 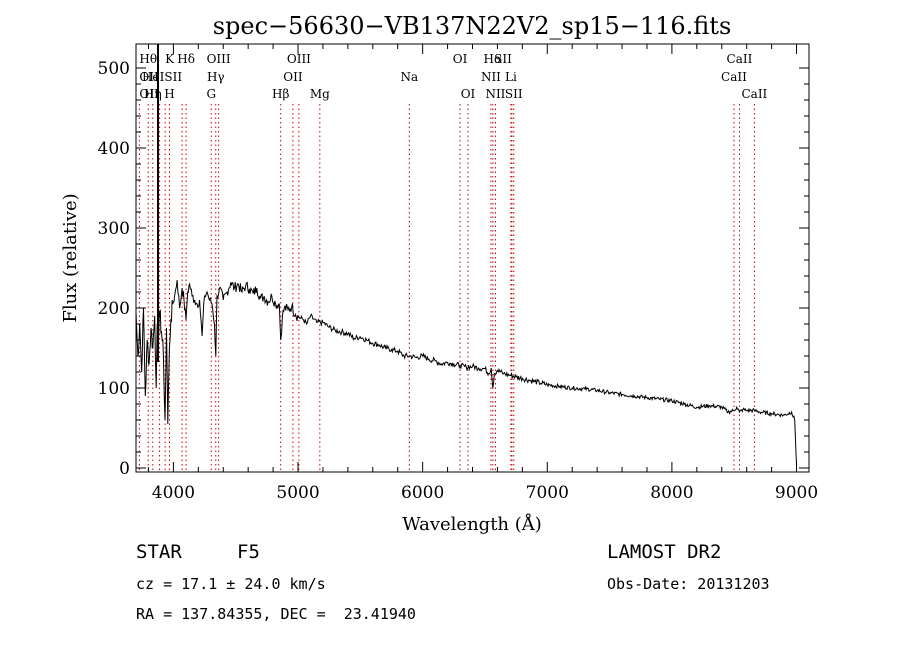 I want to click on line-label: H, so click(x=169, y=94).